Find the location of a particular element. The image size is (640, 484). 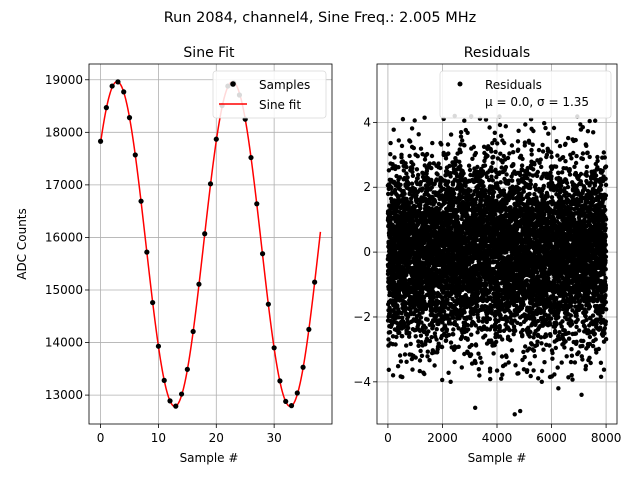

sine-fit-ytick-label: 17000 is located at coordinates (64, 185).